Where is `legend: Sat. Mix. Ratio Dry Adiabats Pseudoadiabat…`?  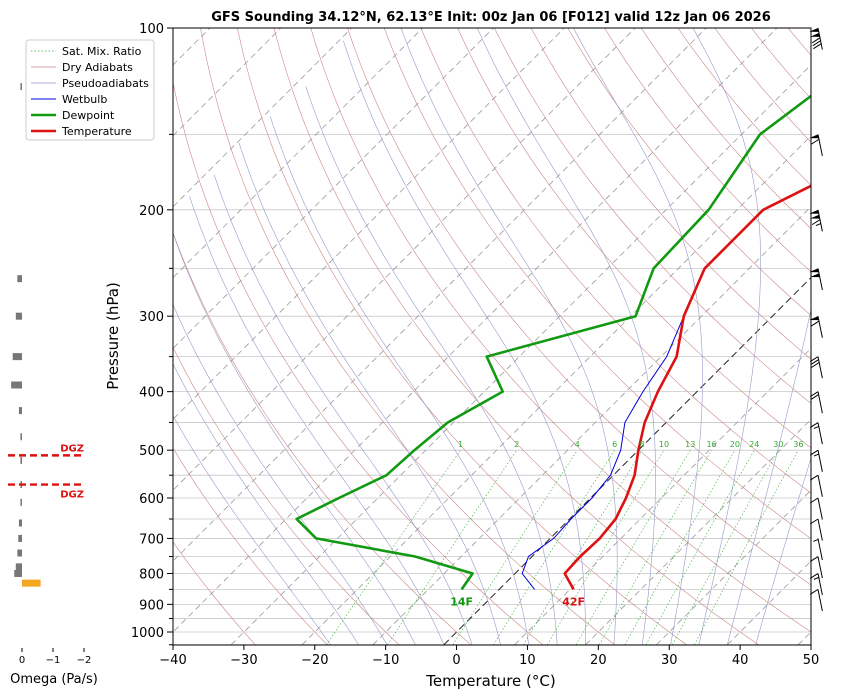 legend: Sat. Mix. Ratio Dry Adiabats Pseudoadiabat… is located at coordinates (90, 90).